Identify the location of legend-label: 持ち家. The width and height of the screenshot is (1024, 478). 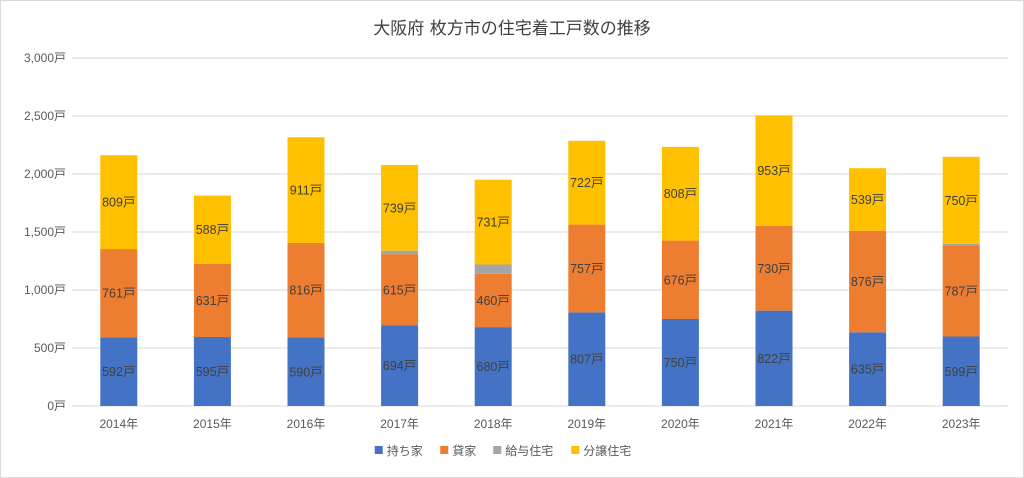
(405, 450).